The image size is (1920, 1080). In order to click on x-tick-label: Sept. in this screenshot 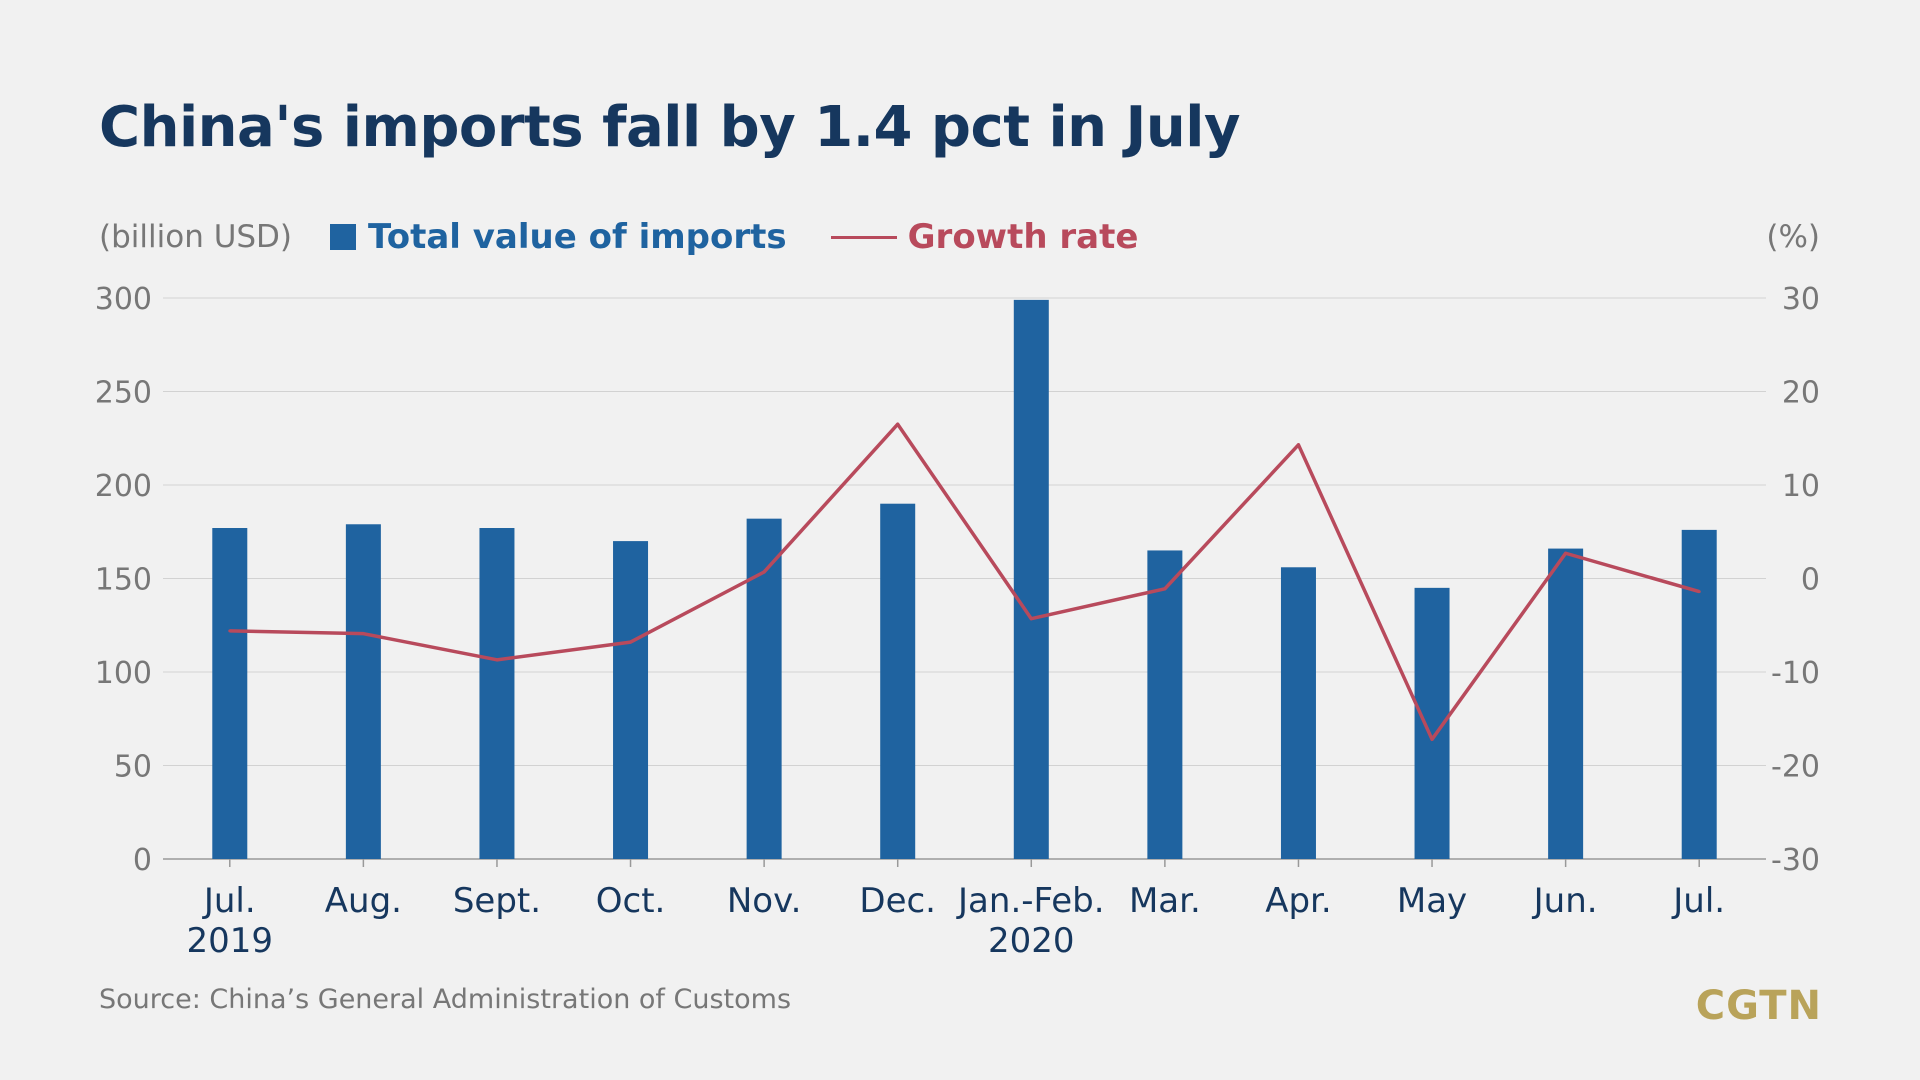, I will do `click(497, 901)`.